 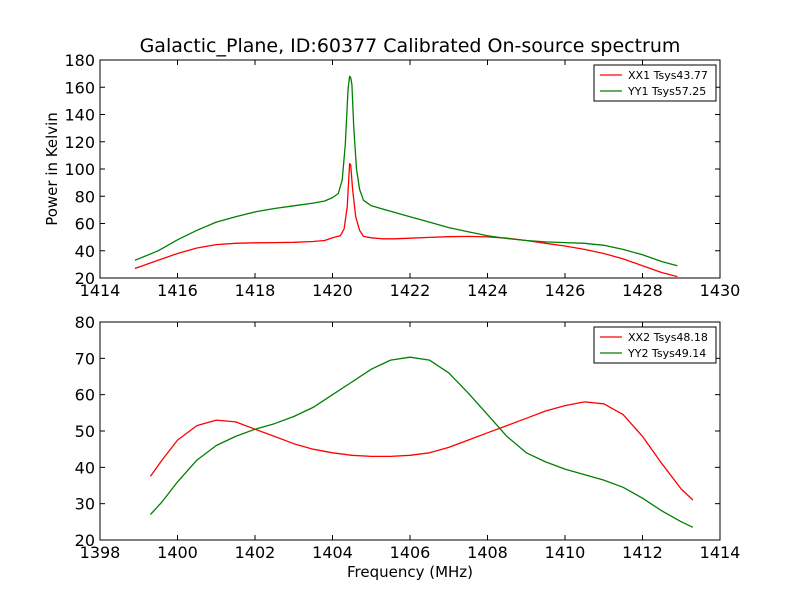 What do you see at coordinates (487, 552) in the screenshot?
I see `x-tick-label: 1408` at bounding box center [487, 552].